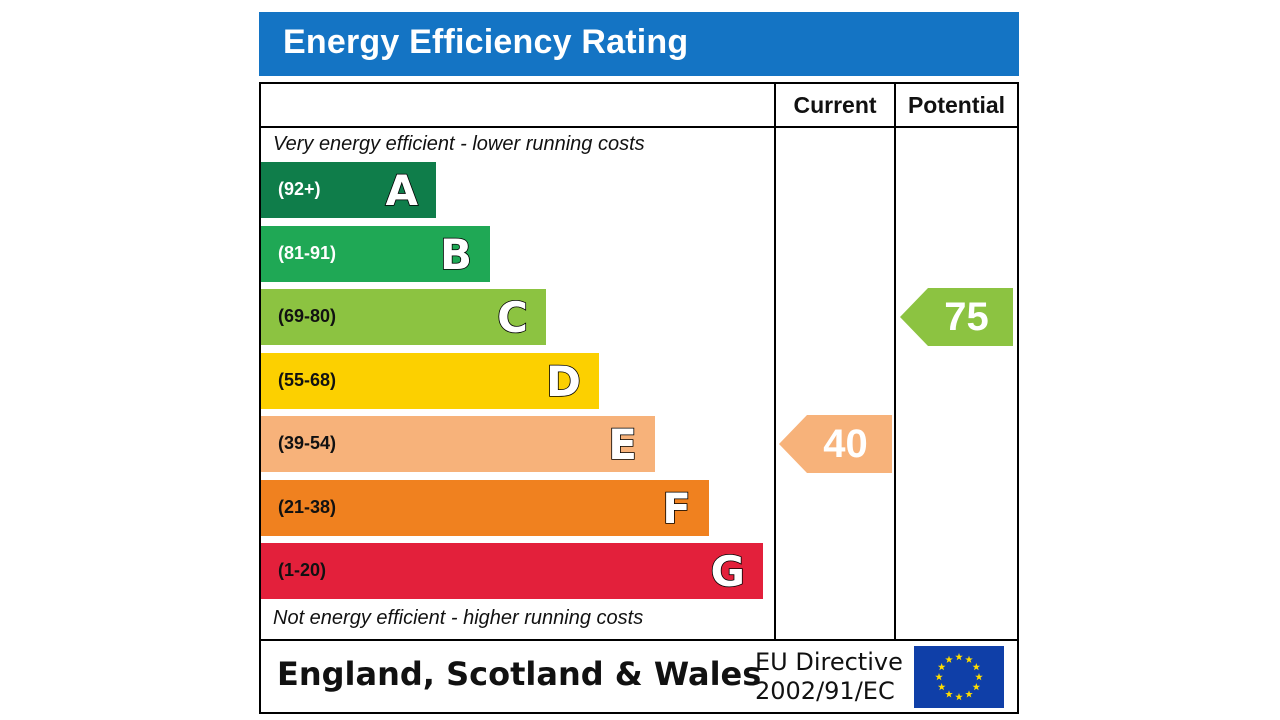 This screenshot has width=1280, height=720. I want to click on potential-rating-arrow: 75, so click(956, 317).